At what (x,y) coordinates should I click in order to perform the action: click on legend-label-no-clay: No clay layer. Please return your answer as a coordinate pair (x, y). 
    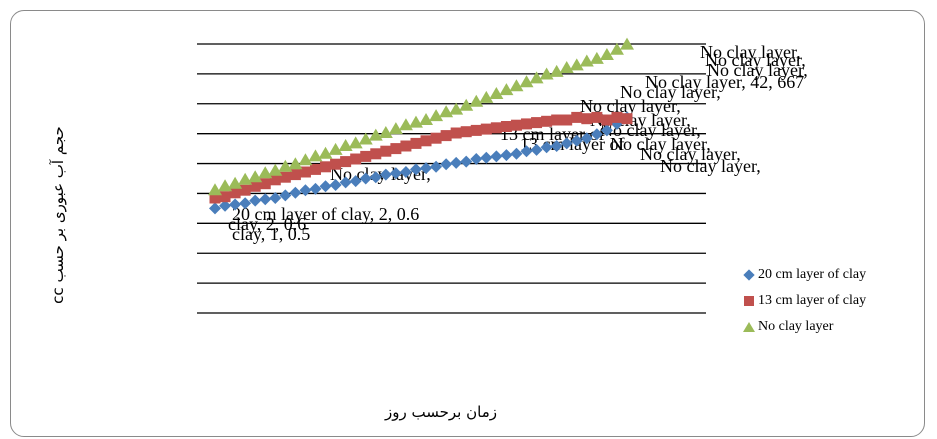
    Looking at the image, I should click on (796, 326).